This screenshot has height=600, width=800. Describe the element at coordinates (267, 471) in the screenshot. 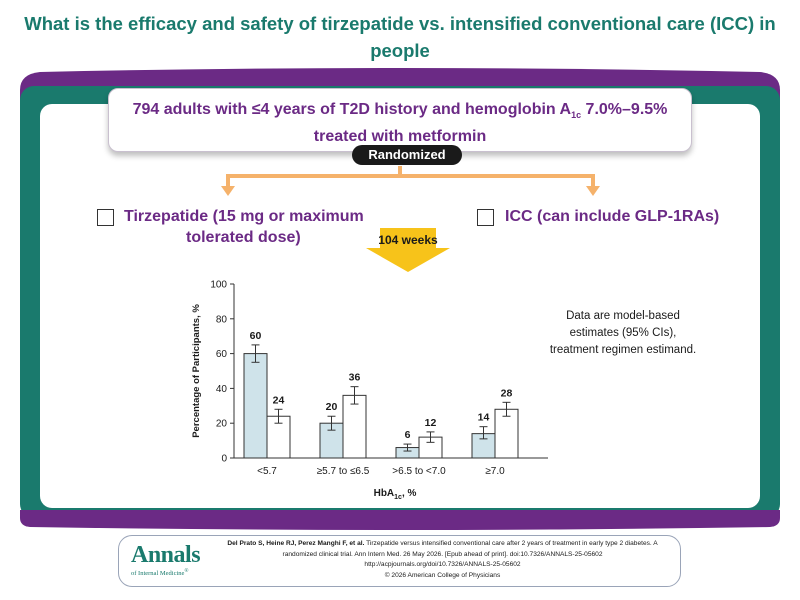

I see `x-tick-label: <5.7` at that location.